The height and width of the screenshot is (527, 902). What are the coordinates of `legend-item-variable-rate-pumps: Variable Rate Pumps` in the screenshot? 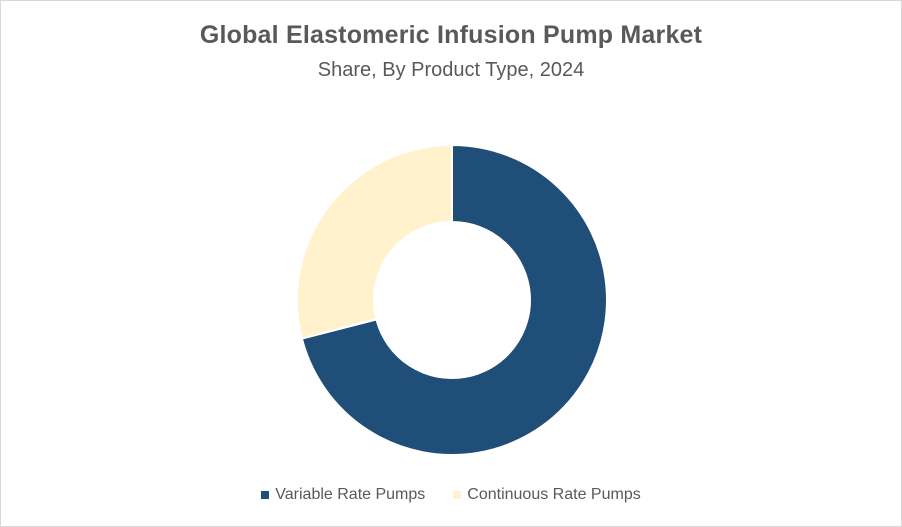 It's located at (343, 495).